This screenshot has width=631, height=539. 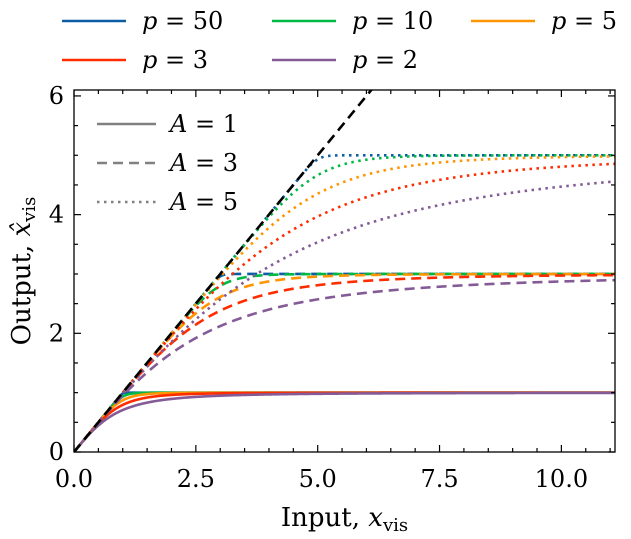 I want to click on x-tick-label: 7.5, so click(x=439, y=479).